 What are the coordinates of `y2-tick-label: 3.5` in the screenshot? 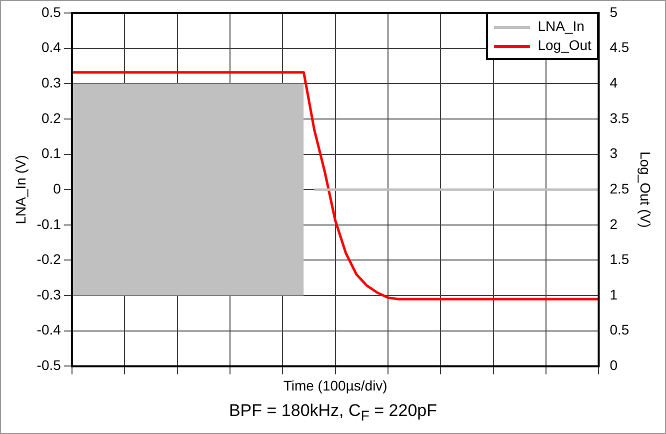 It's located at (620, 118).